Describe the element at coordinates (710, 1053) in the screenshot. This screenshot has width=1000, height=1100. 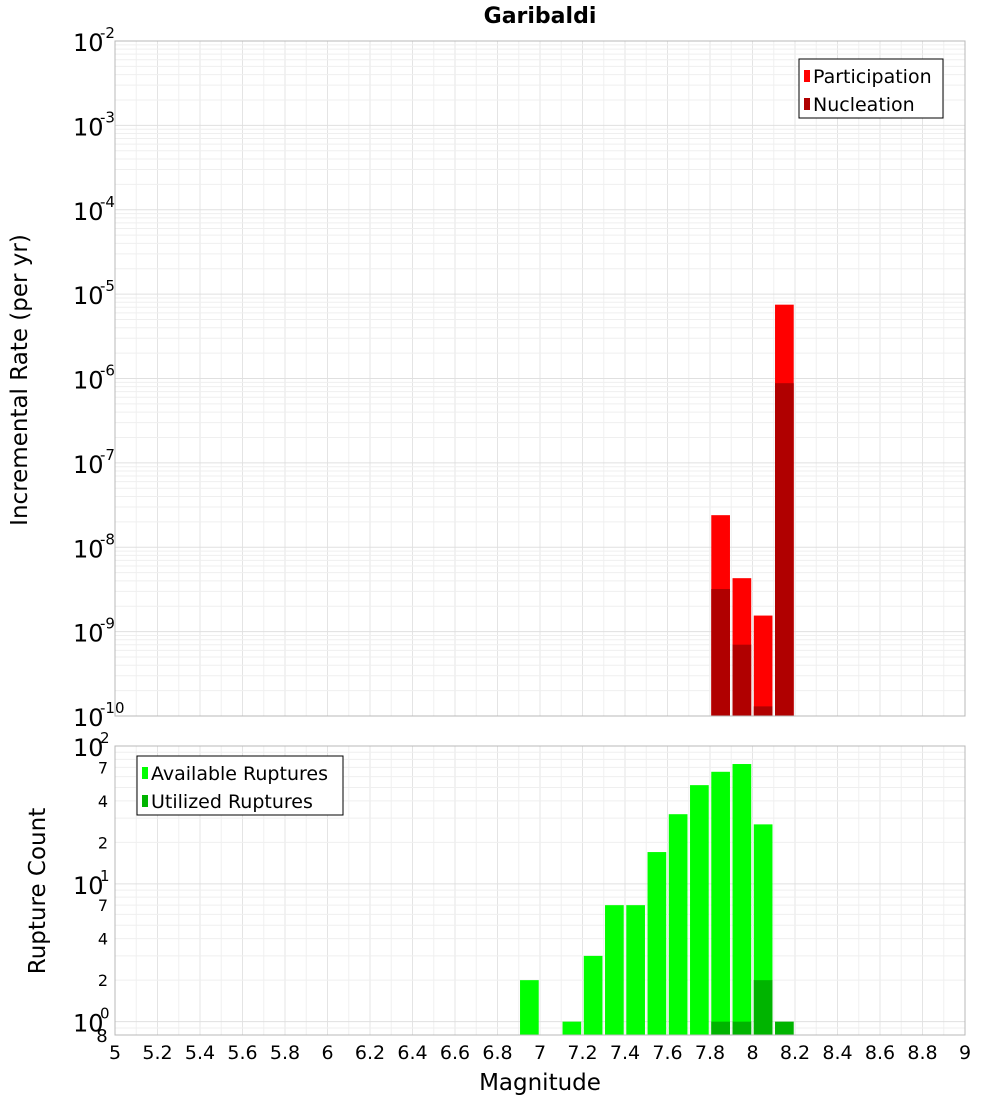
I see `x-tick-label: 7.8` at that location.